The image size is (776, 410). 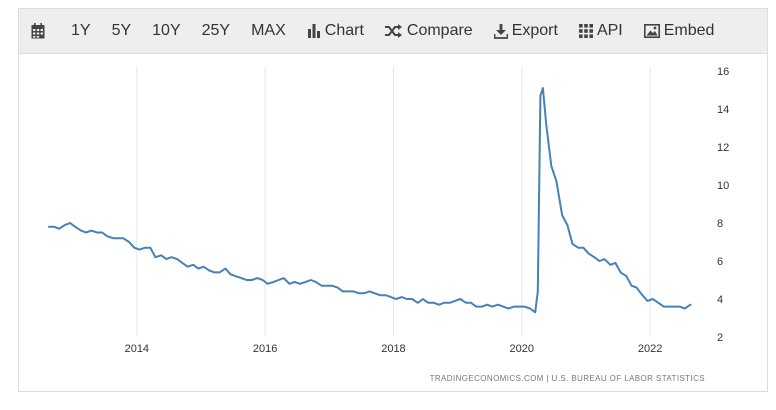 What do you see at coordinates (720, 262) in the screenshot?
I see `y-tick-label: 6` at bounding box center [720, 262].